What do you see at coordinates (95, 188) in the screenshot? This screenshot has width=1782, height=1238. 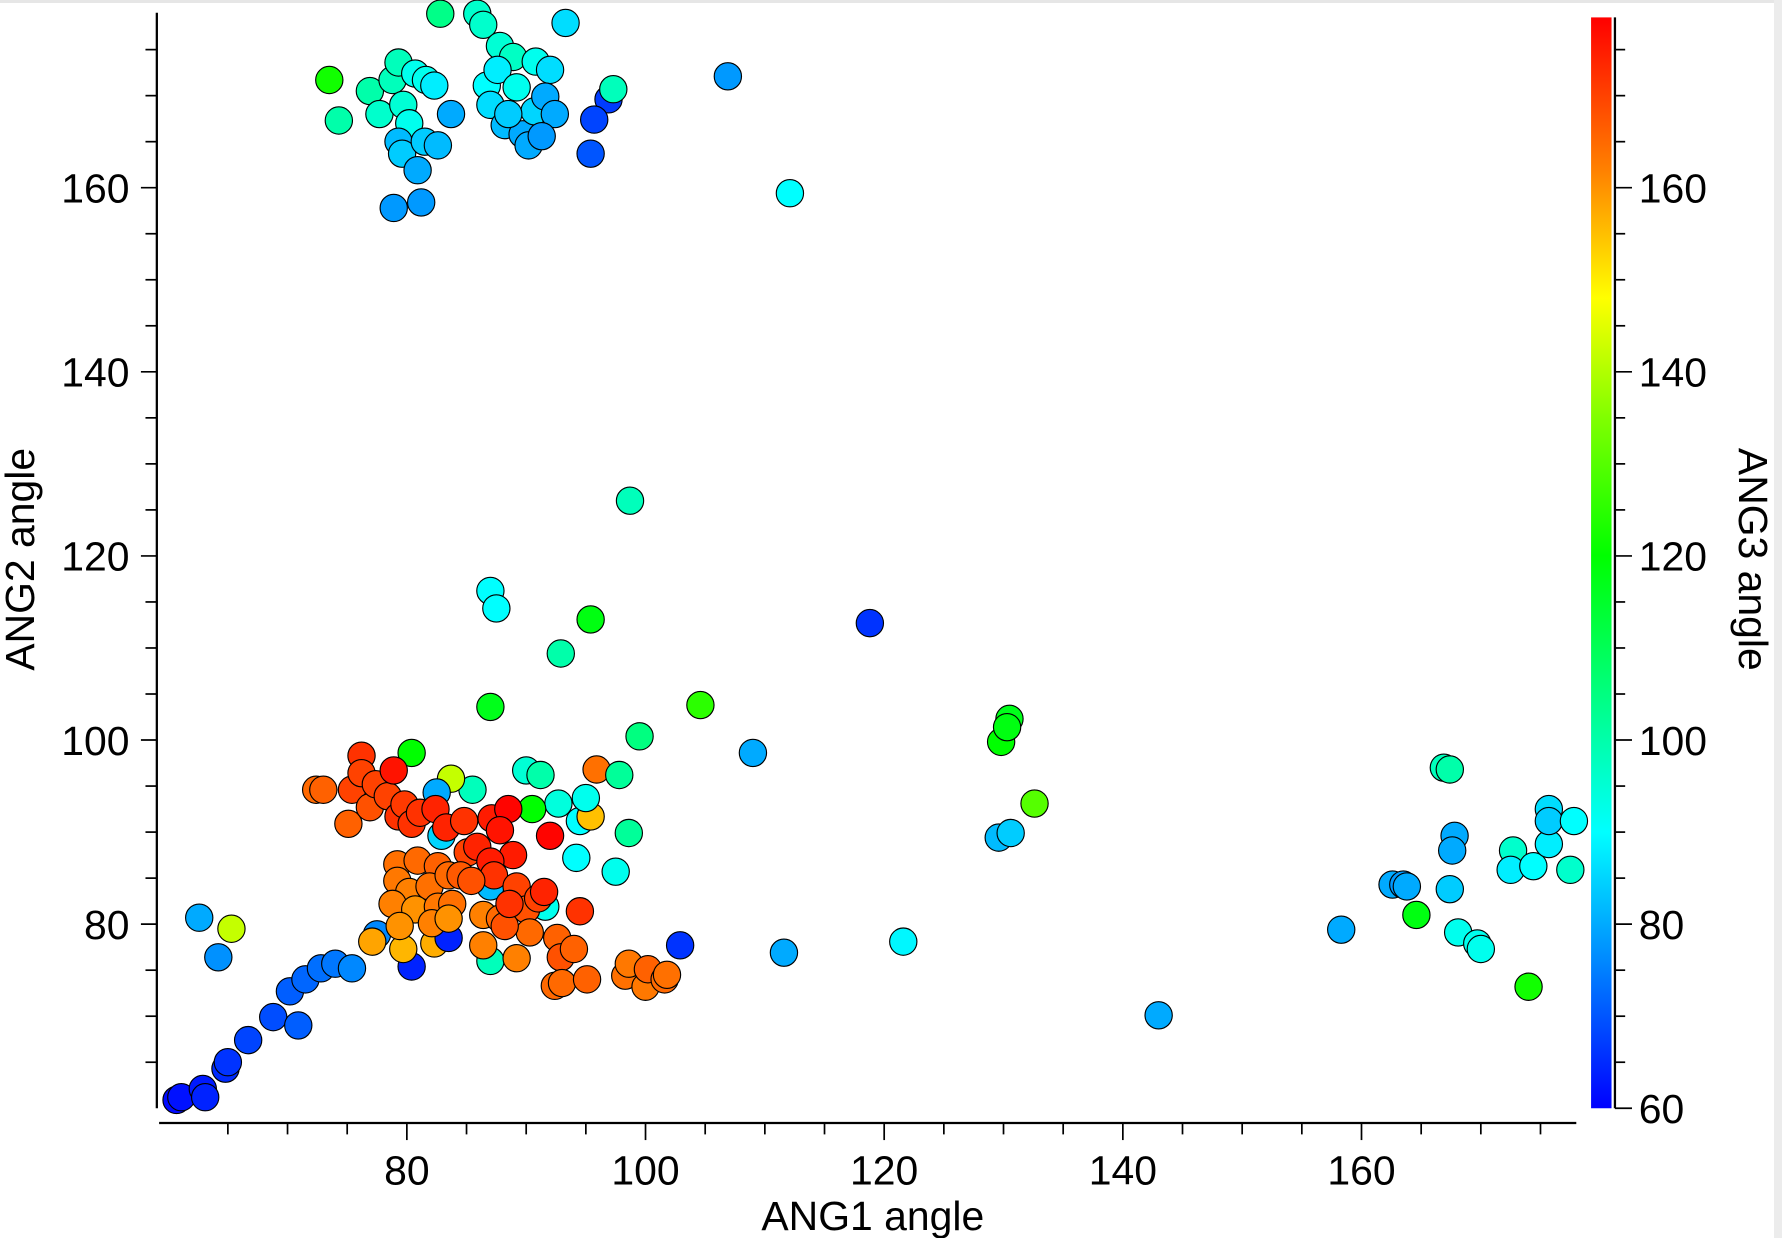 I see `y-tick-label: 160` at bounding box center [95, 188].